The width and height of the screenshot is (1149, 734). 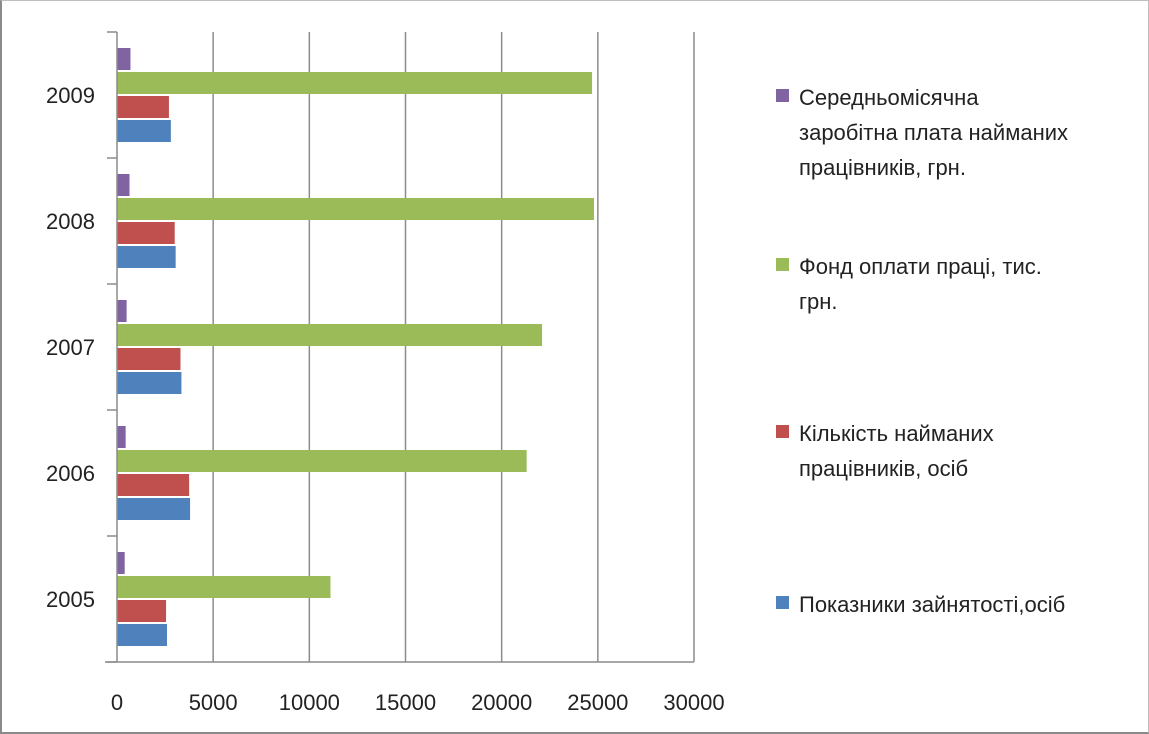 I want to click on legend-label: працівників, грн., so click(x=882, y=167).